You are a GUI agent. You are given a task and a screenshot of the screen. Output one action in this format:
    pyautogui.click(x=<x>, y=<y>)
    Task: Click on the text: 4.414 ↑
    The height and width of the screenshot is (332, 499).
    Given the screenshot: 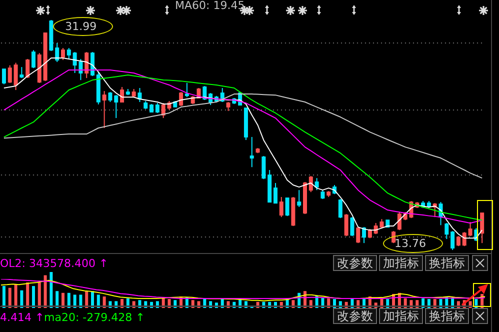 What is the action you would take?
    pyautogui.click(x=22, y=317)
    